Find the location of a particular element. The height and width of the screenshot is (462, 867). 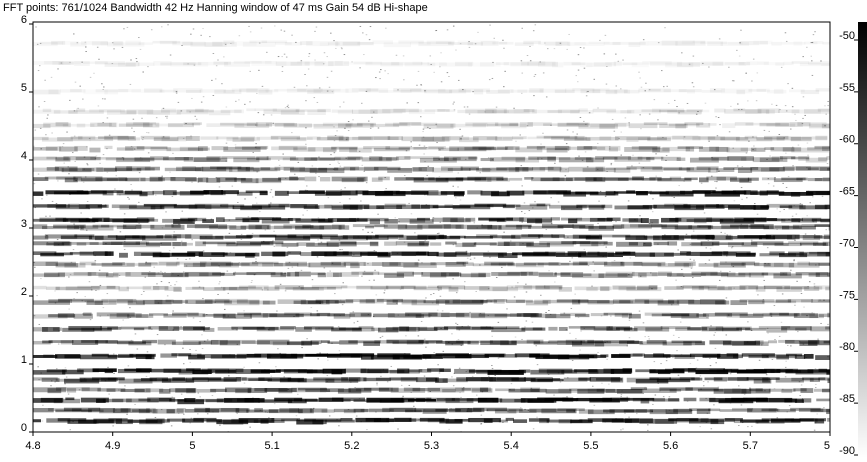

y-tick-label: 2 is located at coordinates (24, 292).